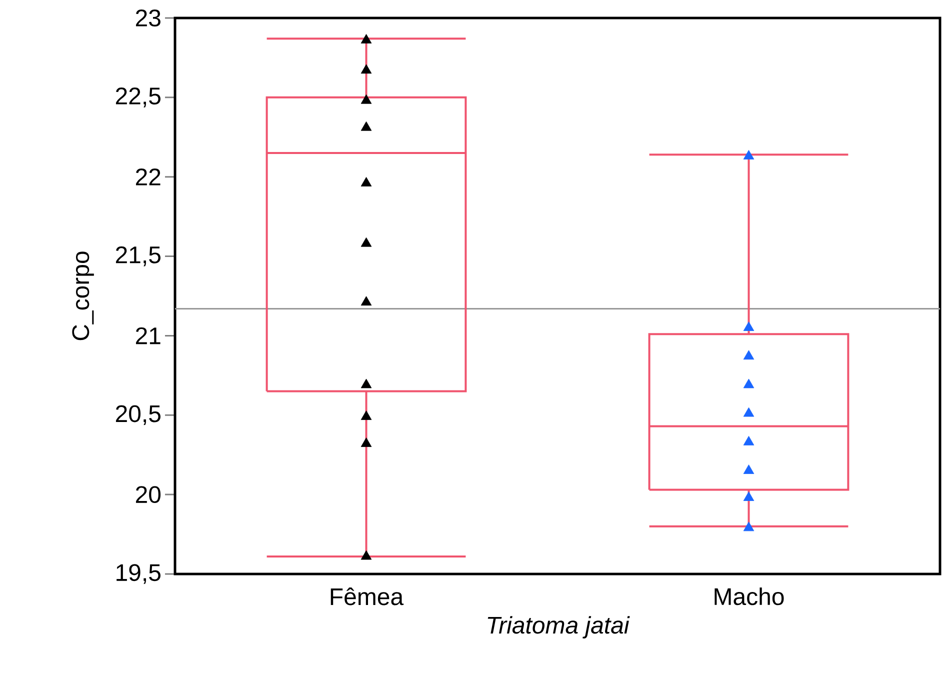 The image size is (952, 679). What do you see at coordinates (138, 98) in the screenshot?
I see `y-tick-label: 22,5` at bounding box center [138, 98].